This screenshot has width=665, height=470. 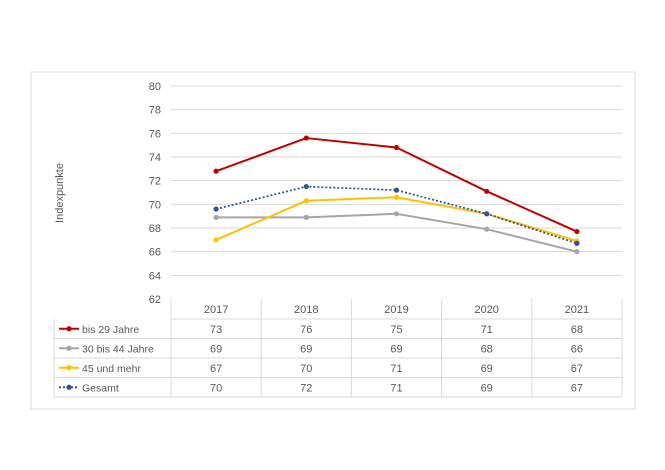 What do you see at coordinates (216, 330) in the screenshot?
I see `data-table-value: 73` at bounding box center [216, 330].